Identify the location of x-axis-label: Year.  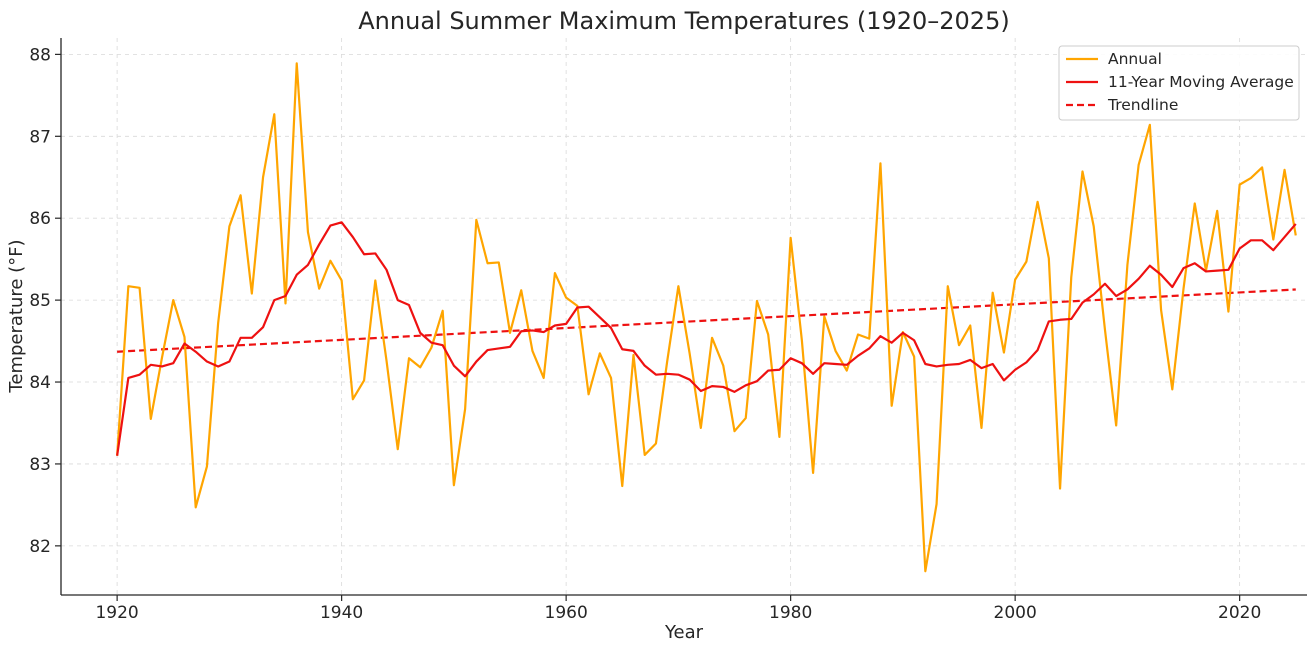
(684, 632).